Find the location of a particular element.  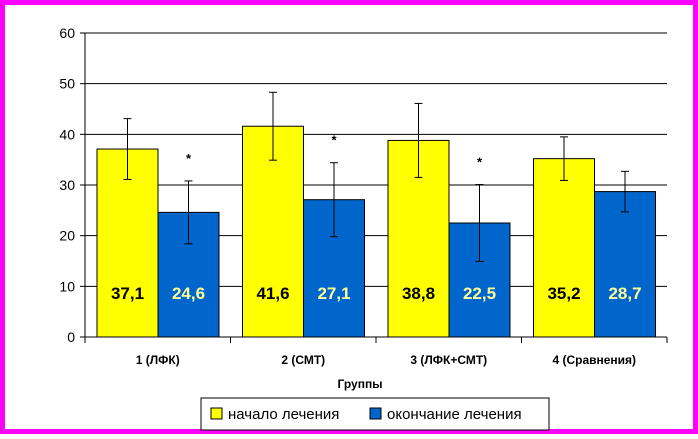

y-tick-label: 30 is located at coordinates (67, 185).